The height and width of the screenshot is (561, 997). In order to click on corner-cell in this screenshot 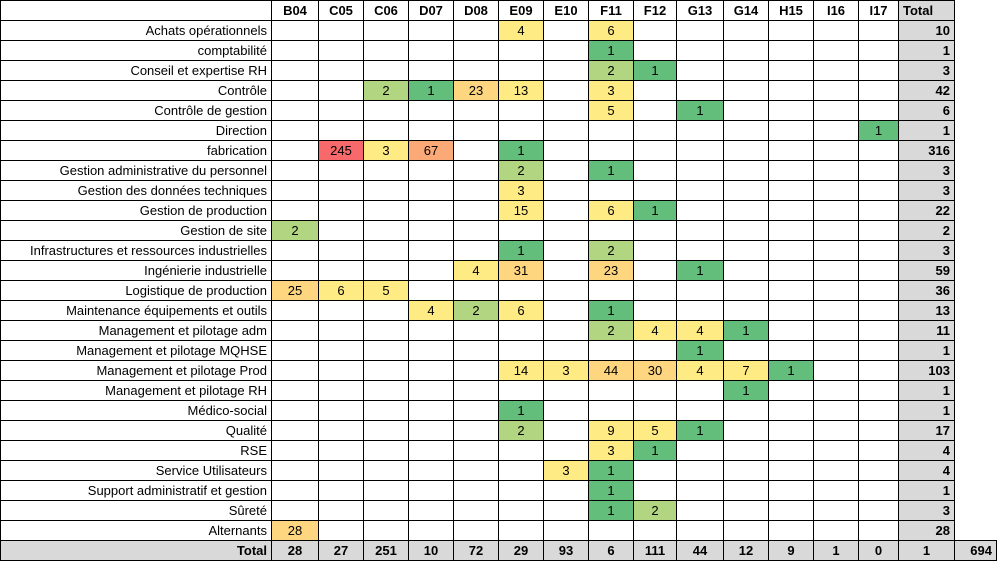, I will do `click(136, 10)`.